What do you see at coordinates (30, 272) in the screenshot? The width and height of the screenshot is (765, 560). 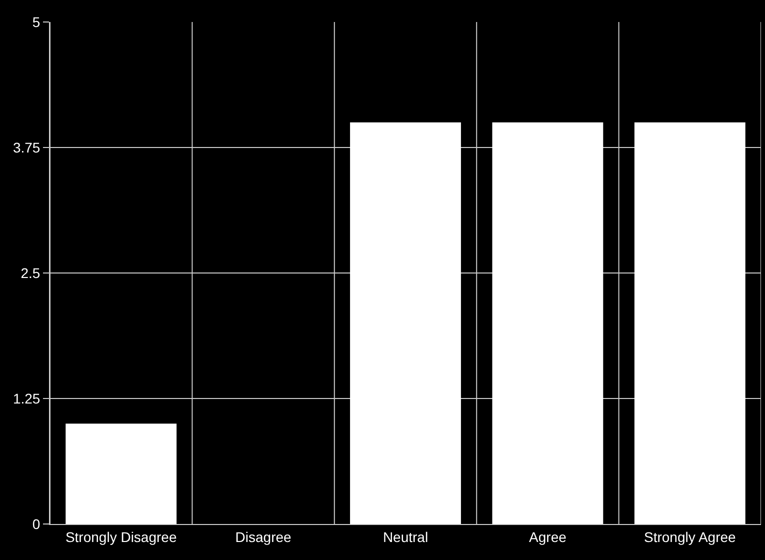 I see `y-tick-label: 2.5` at bounding box center [30, 272].